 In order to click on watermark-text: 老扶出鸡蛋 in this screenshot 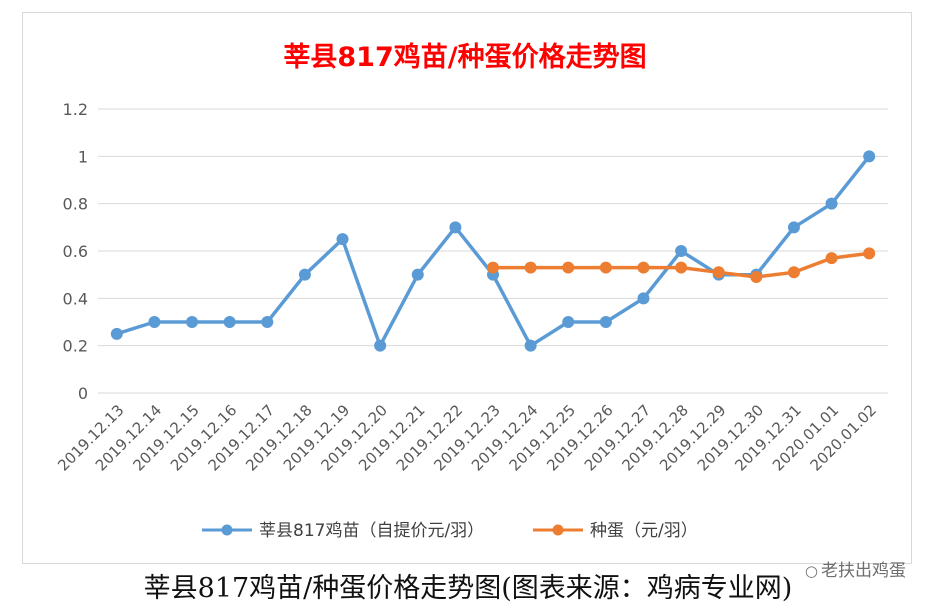, I will do `click(863, 571)`.